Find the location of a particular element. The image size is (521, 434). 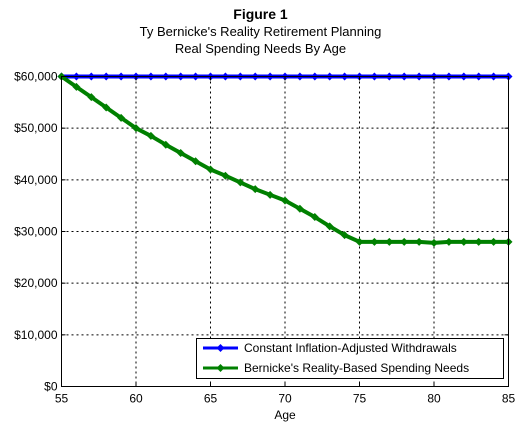

x-axis-label: Age is located at coordinates (285, 415).